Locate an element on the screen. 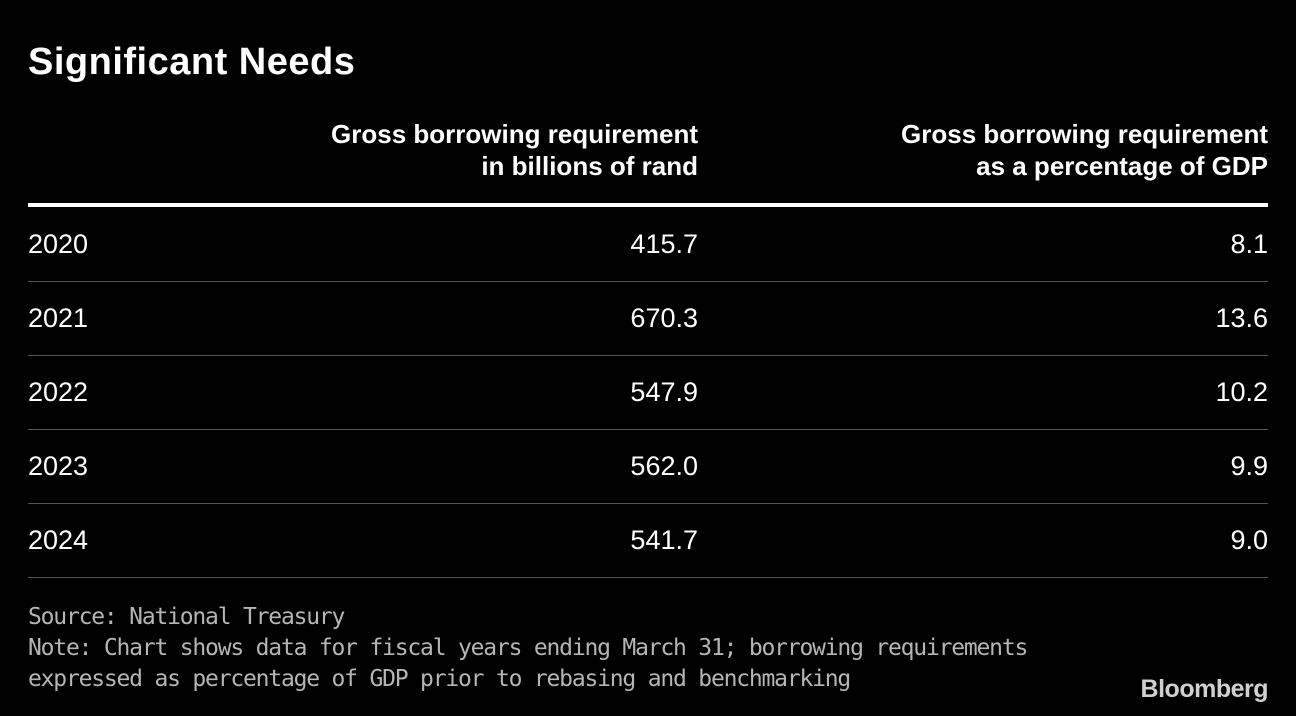  pct-gdp-cell: 9.0 is located at coordinates (1249, 540).